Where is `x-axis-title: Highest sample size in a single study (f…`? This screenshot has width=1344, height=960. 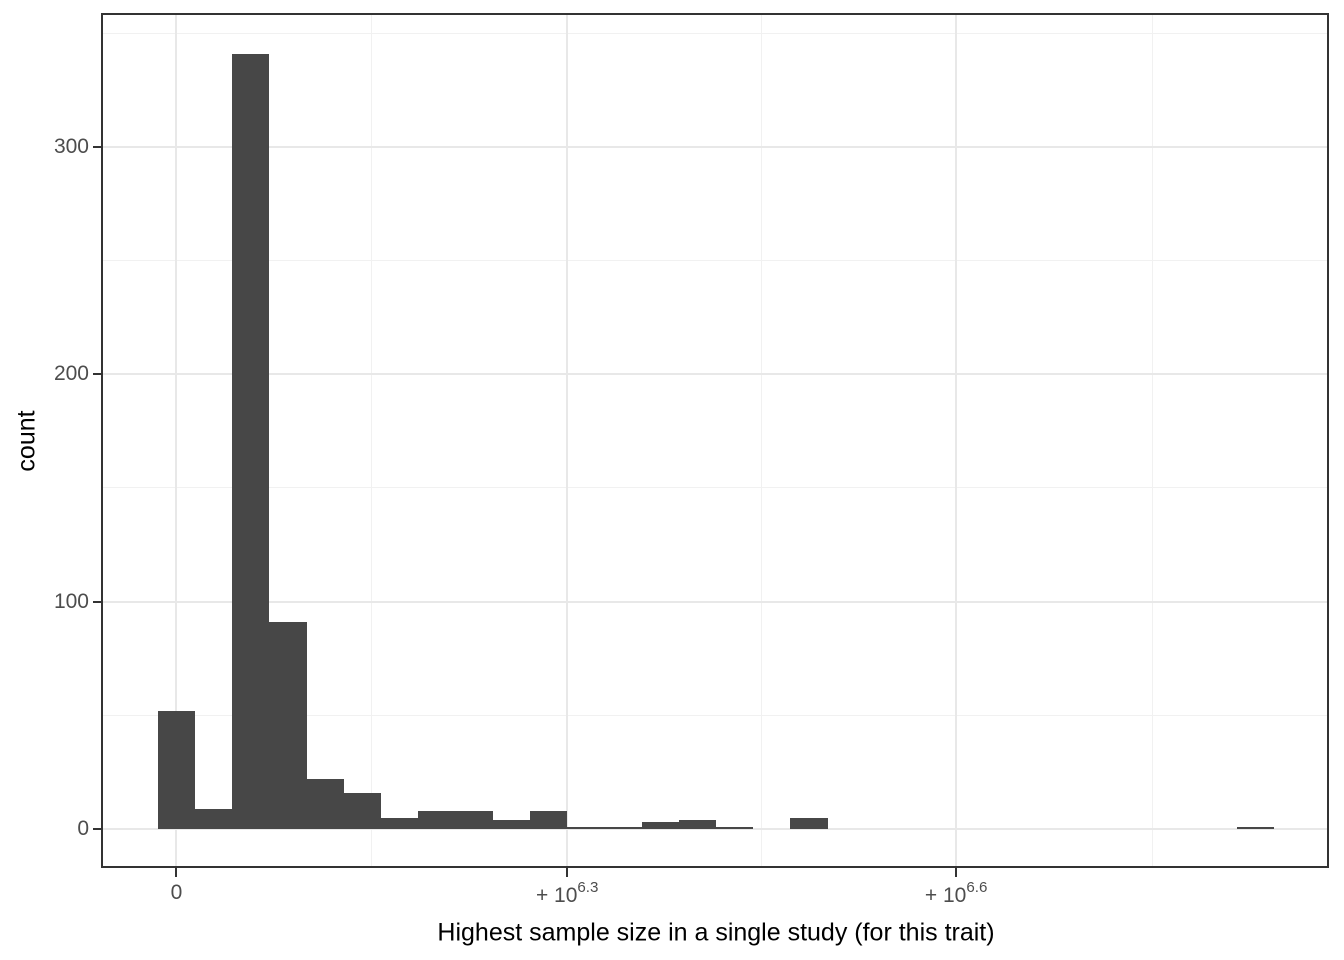
x-axis-title: Highest sample size in a single study (f… is located at coordinates (716, 932).